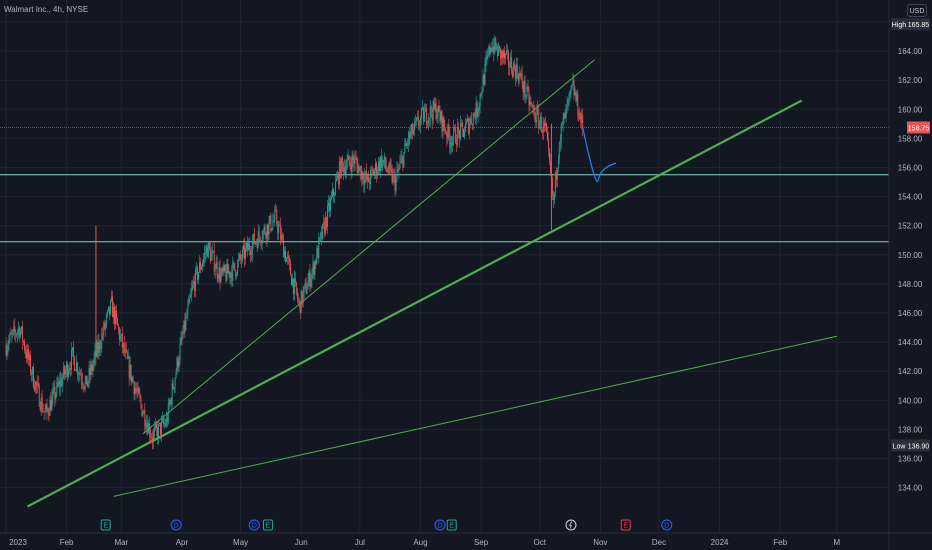 The image size is (932, 550). What do you see at coordinates (571, 525) in the screenshot?
I see `split-marker` at bounding box center [571, 525].